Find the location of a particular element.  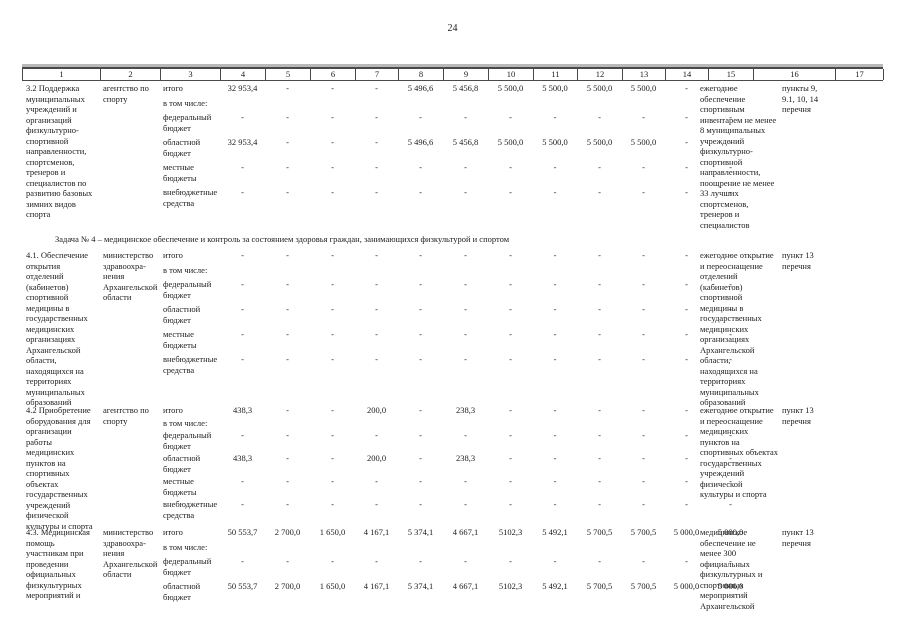

budget-line: областной бюджет - - - - - - - - - - - - is located at coordinates (446, 314).